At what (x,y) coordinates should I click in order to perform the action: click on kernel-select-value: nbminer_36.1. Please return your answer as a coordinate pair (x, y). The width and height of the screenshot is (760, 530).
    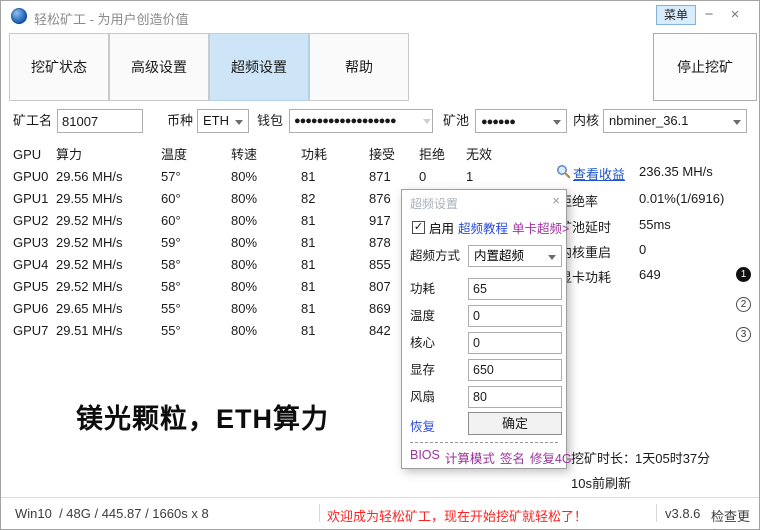
    Looking at the image, I should click on (649, 120).